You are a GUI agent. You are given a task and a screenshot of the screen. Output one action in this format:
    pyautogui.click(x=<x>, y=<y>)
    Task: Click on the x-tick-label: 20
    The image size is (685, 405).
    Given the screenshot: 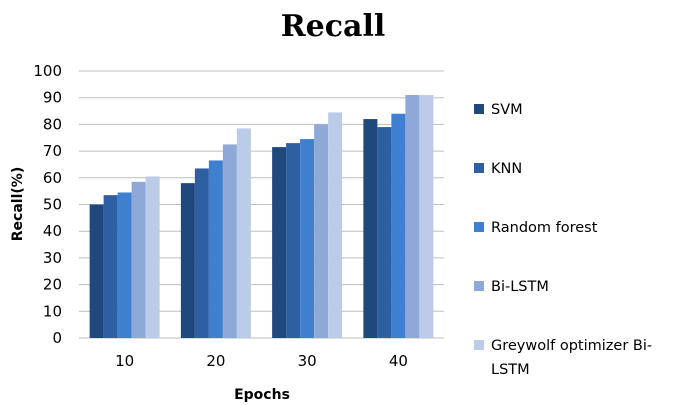 What is the action you would take?
    pyautogui.click(x=215, y=361)
    